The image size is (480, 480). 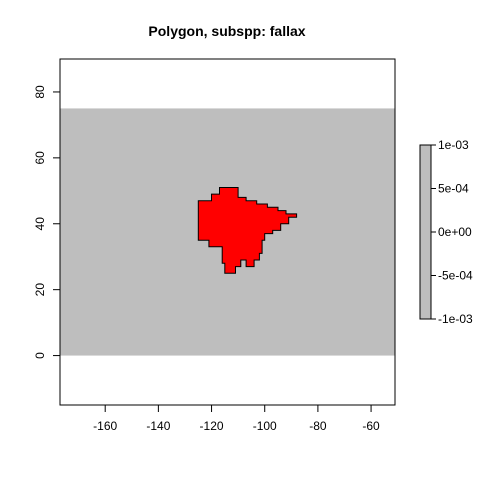 What do you see at coordinates (212, 426) in the screenshot?
I see `x-tick-label: -120` at bounding box center [212, 426].